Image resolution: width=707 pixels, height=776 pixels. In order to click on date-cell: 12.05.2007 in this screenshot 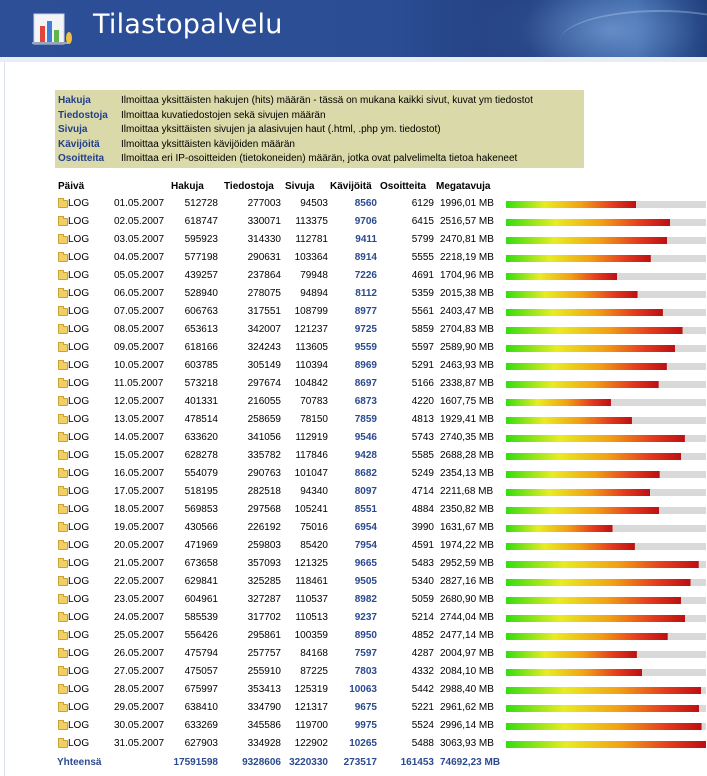, I will do `click(139, 401)`.